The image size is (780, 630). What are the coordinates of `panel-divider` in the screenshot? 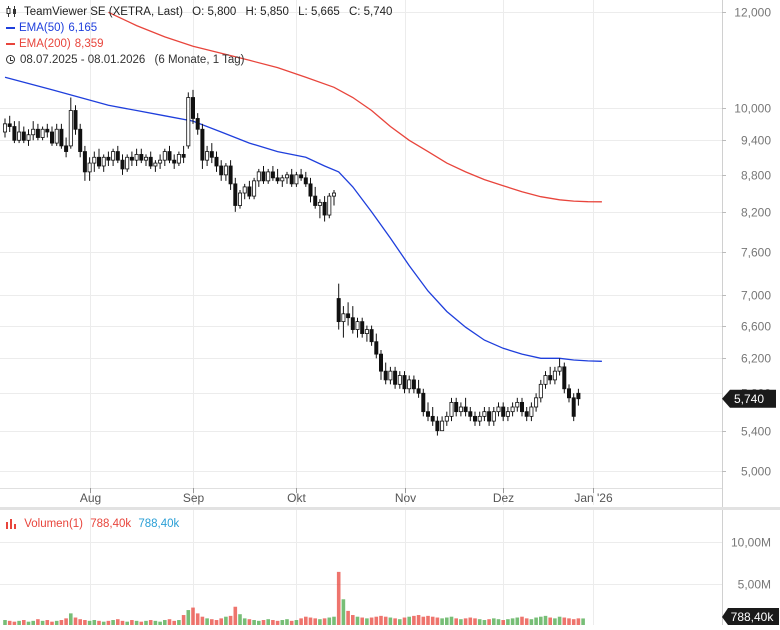 It's located at (390, 508).